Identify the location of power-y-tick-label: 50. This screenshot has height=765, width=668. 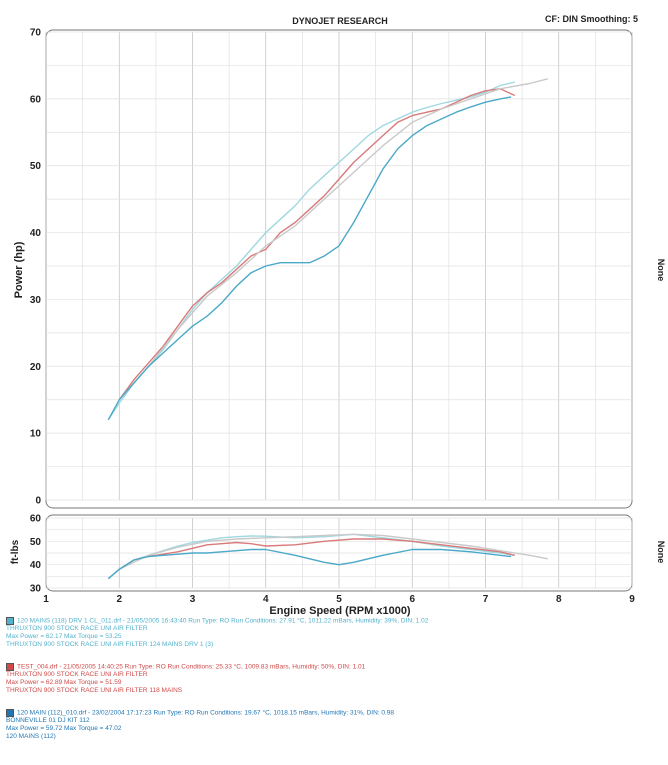
(36, 166).